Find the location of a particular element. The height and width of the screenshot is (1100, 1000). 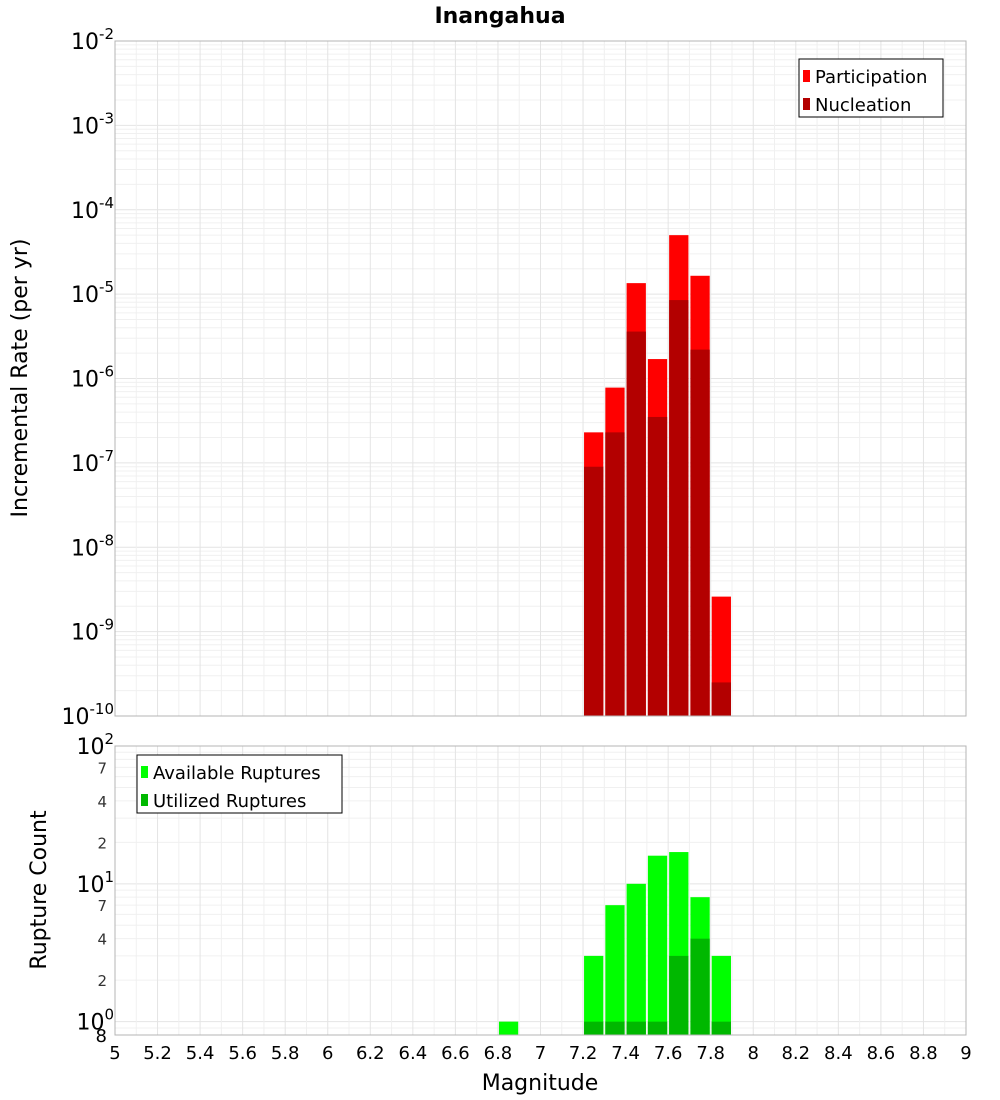

x-tick-label: 5 is located at coordinates (114, 1053).